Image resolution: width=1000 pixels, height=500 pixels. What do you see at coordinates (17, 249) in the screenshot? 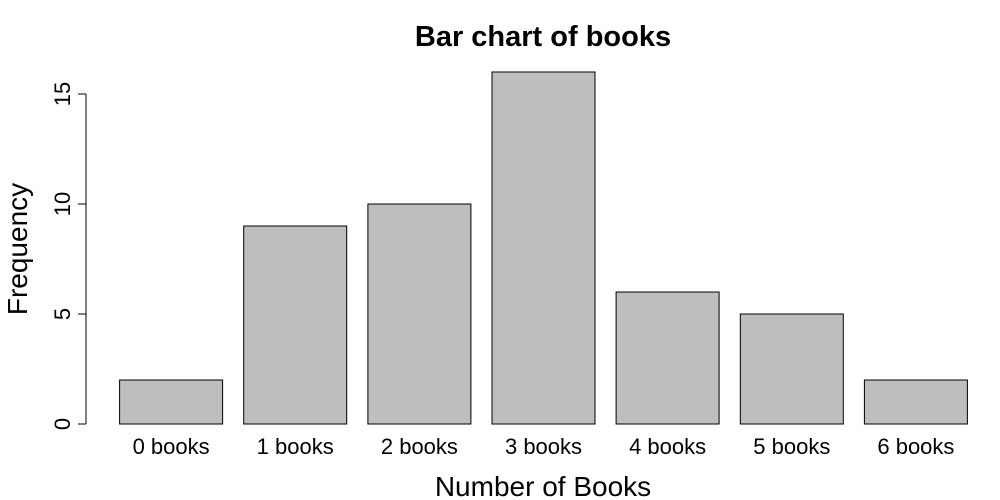
I see `y-axis-label: Frequency` at bounding box center [17, 249].